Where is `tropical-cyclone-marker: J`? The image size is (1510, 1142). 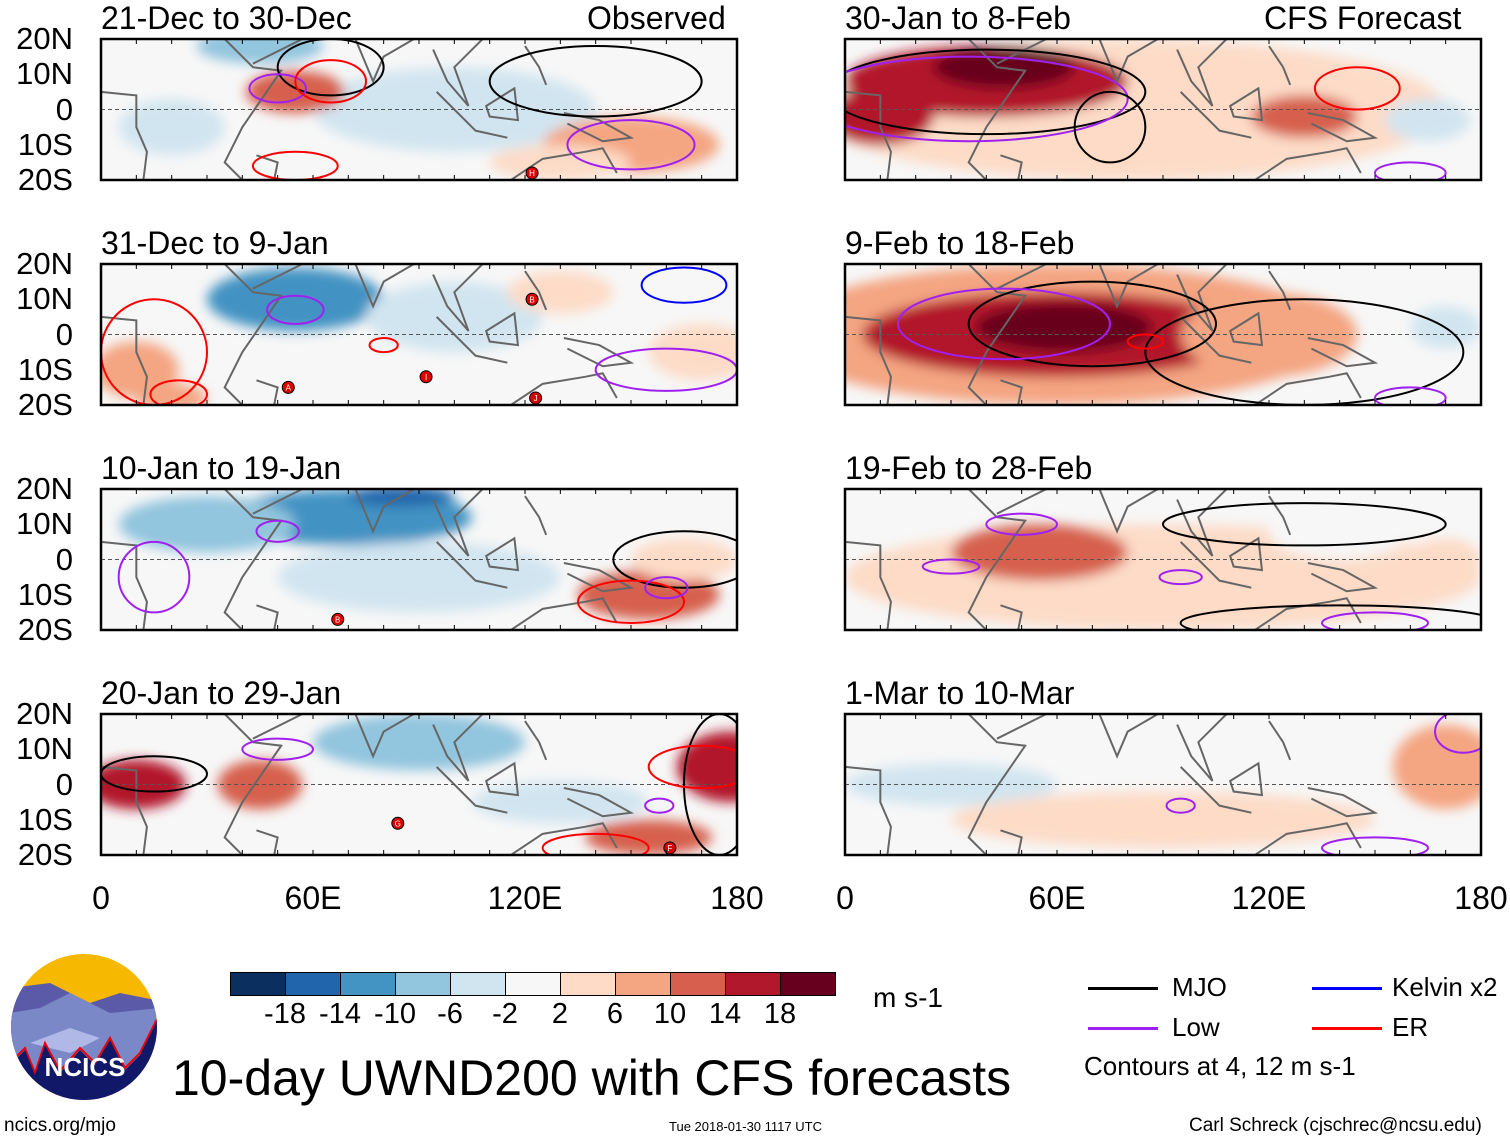
tropical-cyclone-marker: J is located at coordinates (536, 398).